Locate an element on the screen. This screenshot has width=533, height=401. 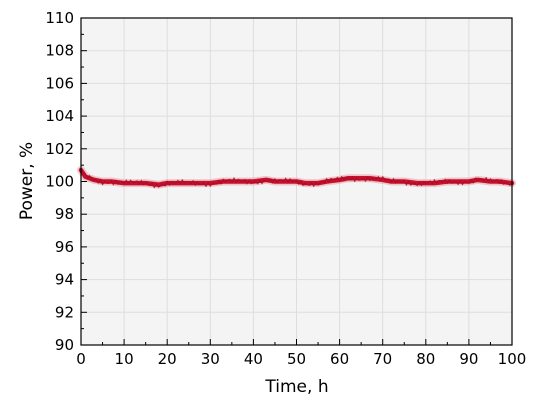
y-tick-label: 94 is located at coordinates (64, 280).